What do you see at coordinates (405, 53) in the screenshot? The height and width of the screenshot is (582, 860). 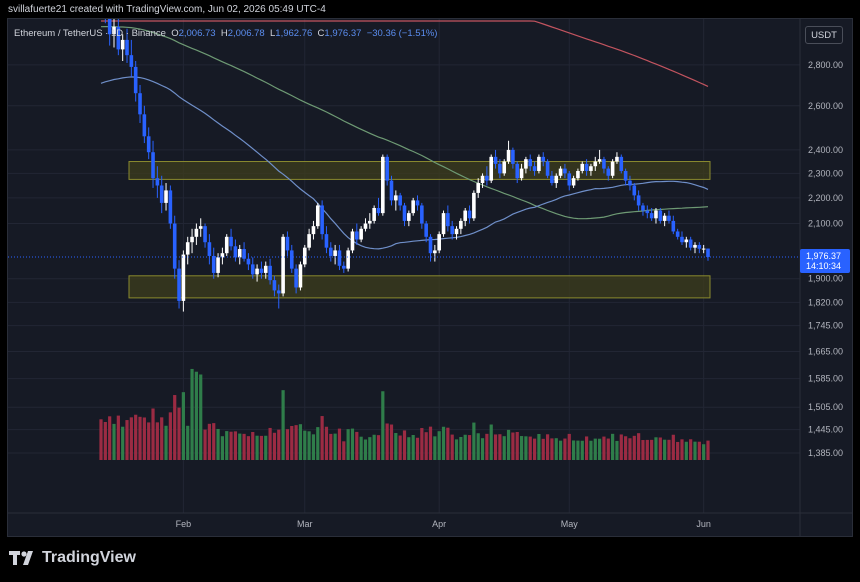 I see `ma-200-line` at bounding box center [405, 53].